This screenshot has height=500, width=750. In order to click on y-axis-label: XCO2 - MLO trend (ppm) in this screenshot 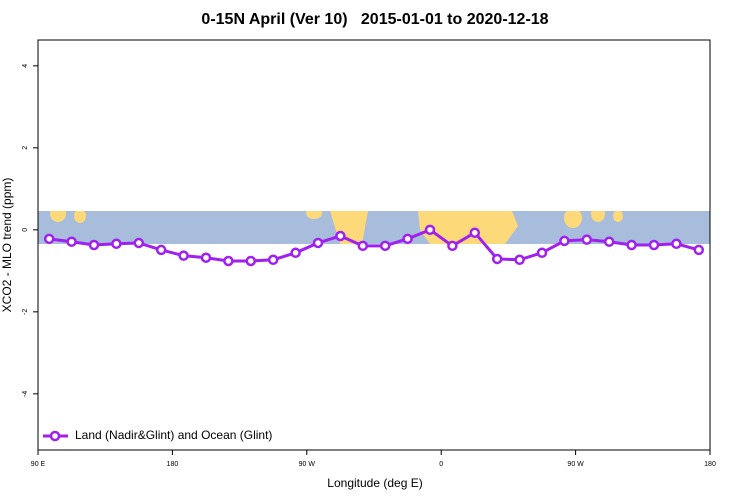, I will do `click(7, 245)`.